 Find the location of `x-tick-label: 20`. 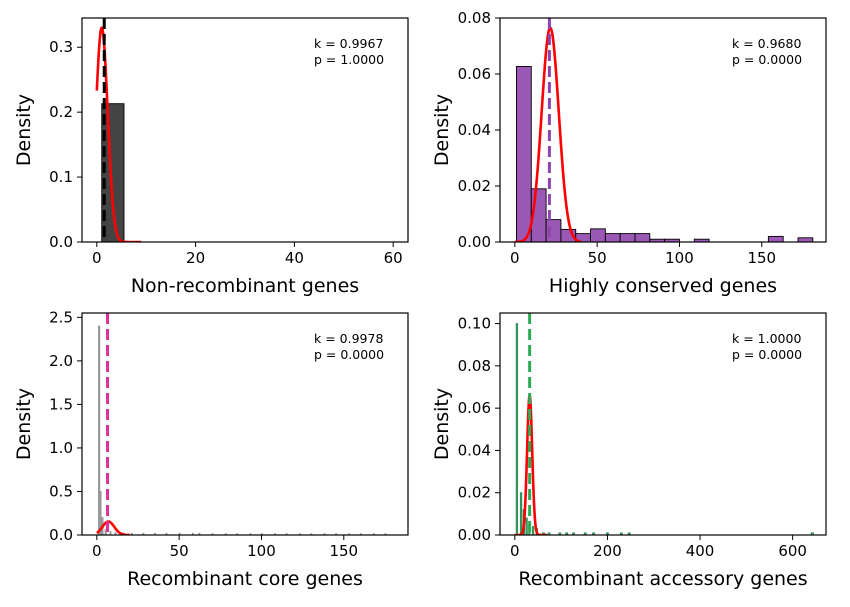

x-tick-label: 20 is located at coordinates (195, 258).